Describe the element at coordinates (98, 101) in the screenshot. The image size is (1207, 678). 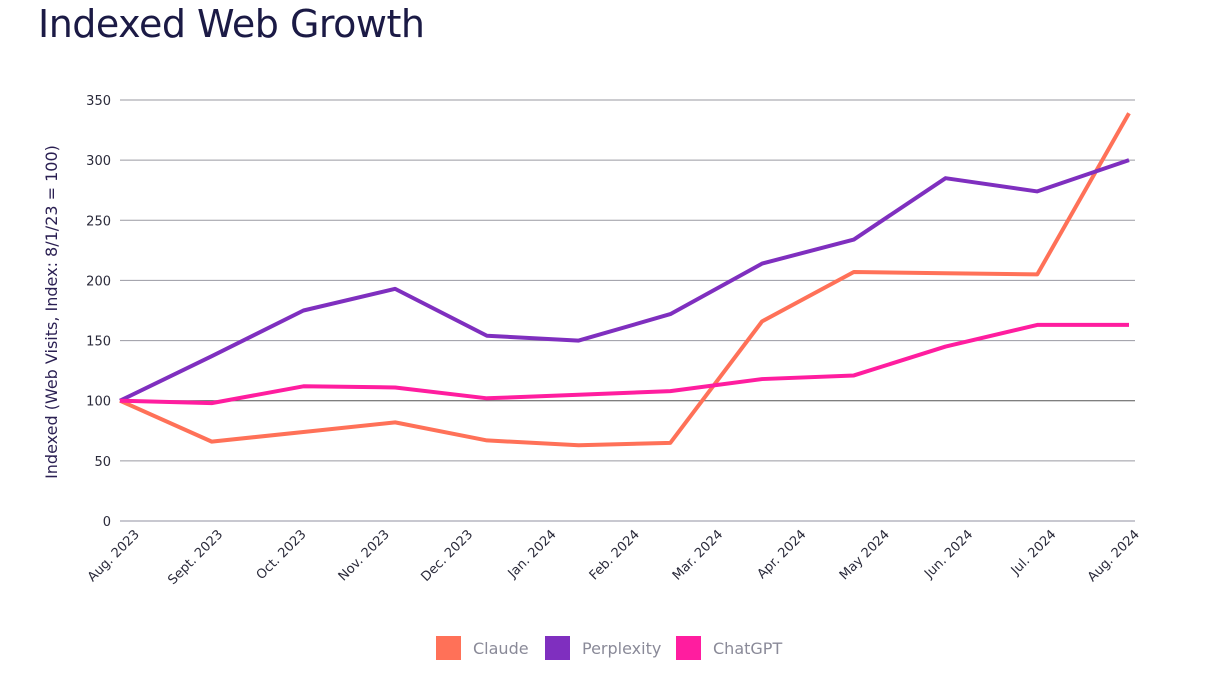
I see `y-tick-label: 350` at that location.